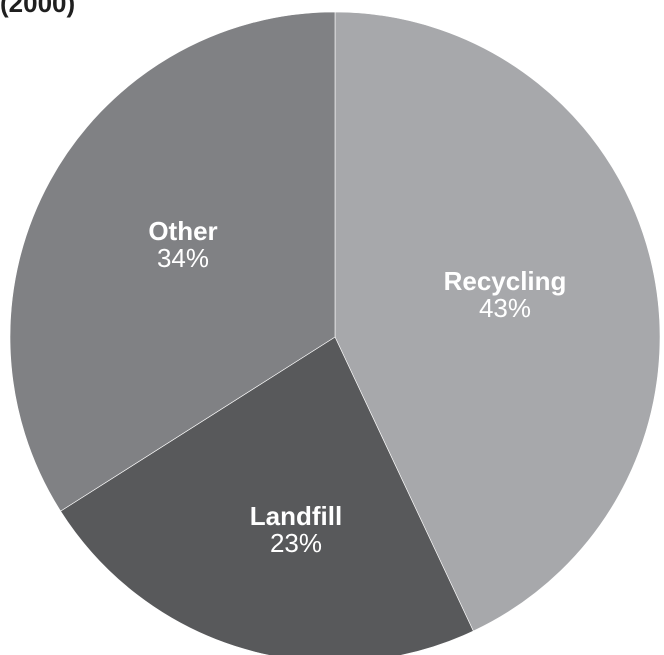  Describe the element at coordinates (505, 308) in the screenshot. I see `slice-value-recycling: 43%` at that location.